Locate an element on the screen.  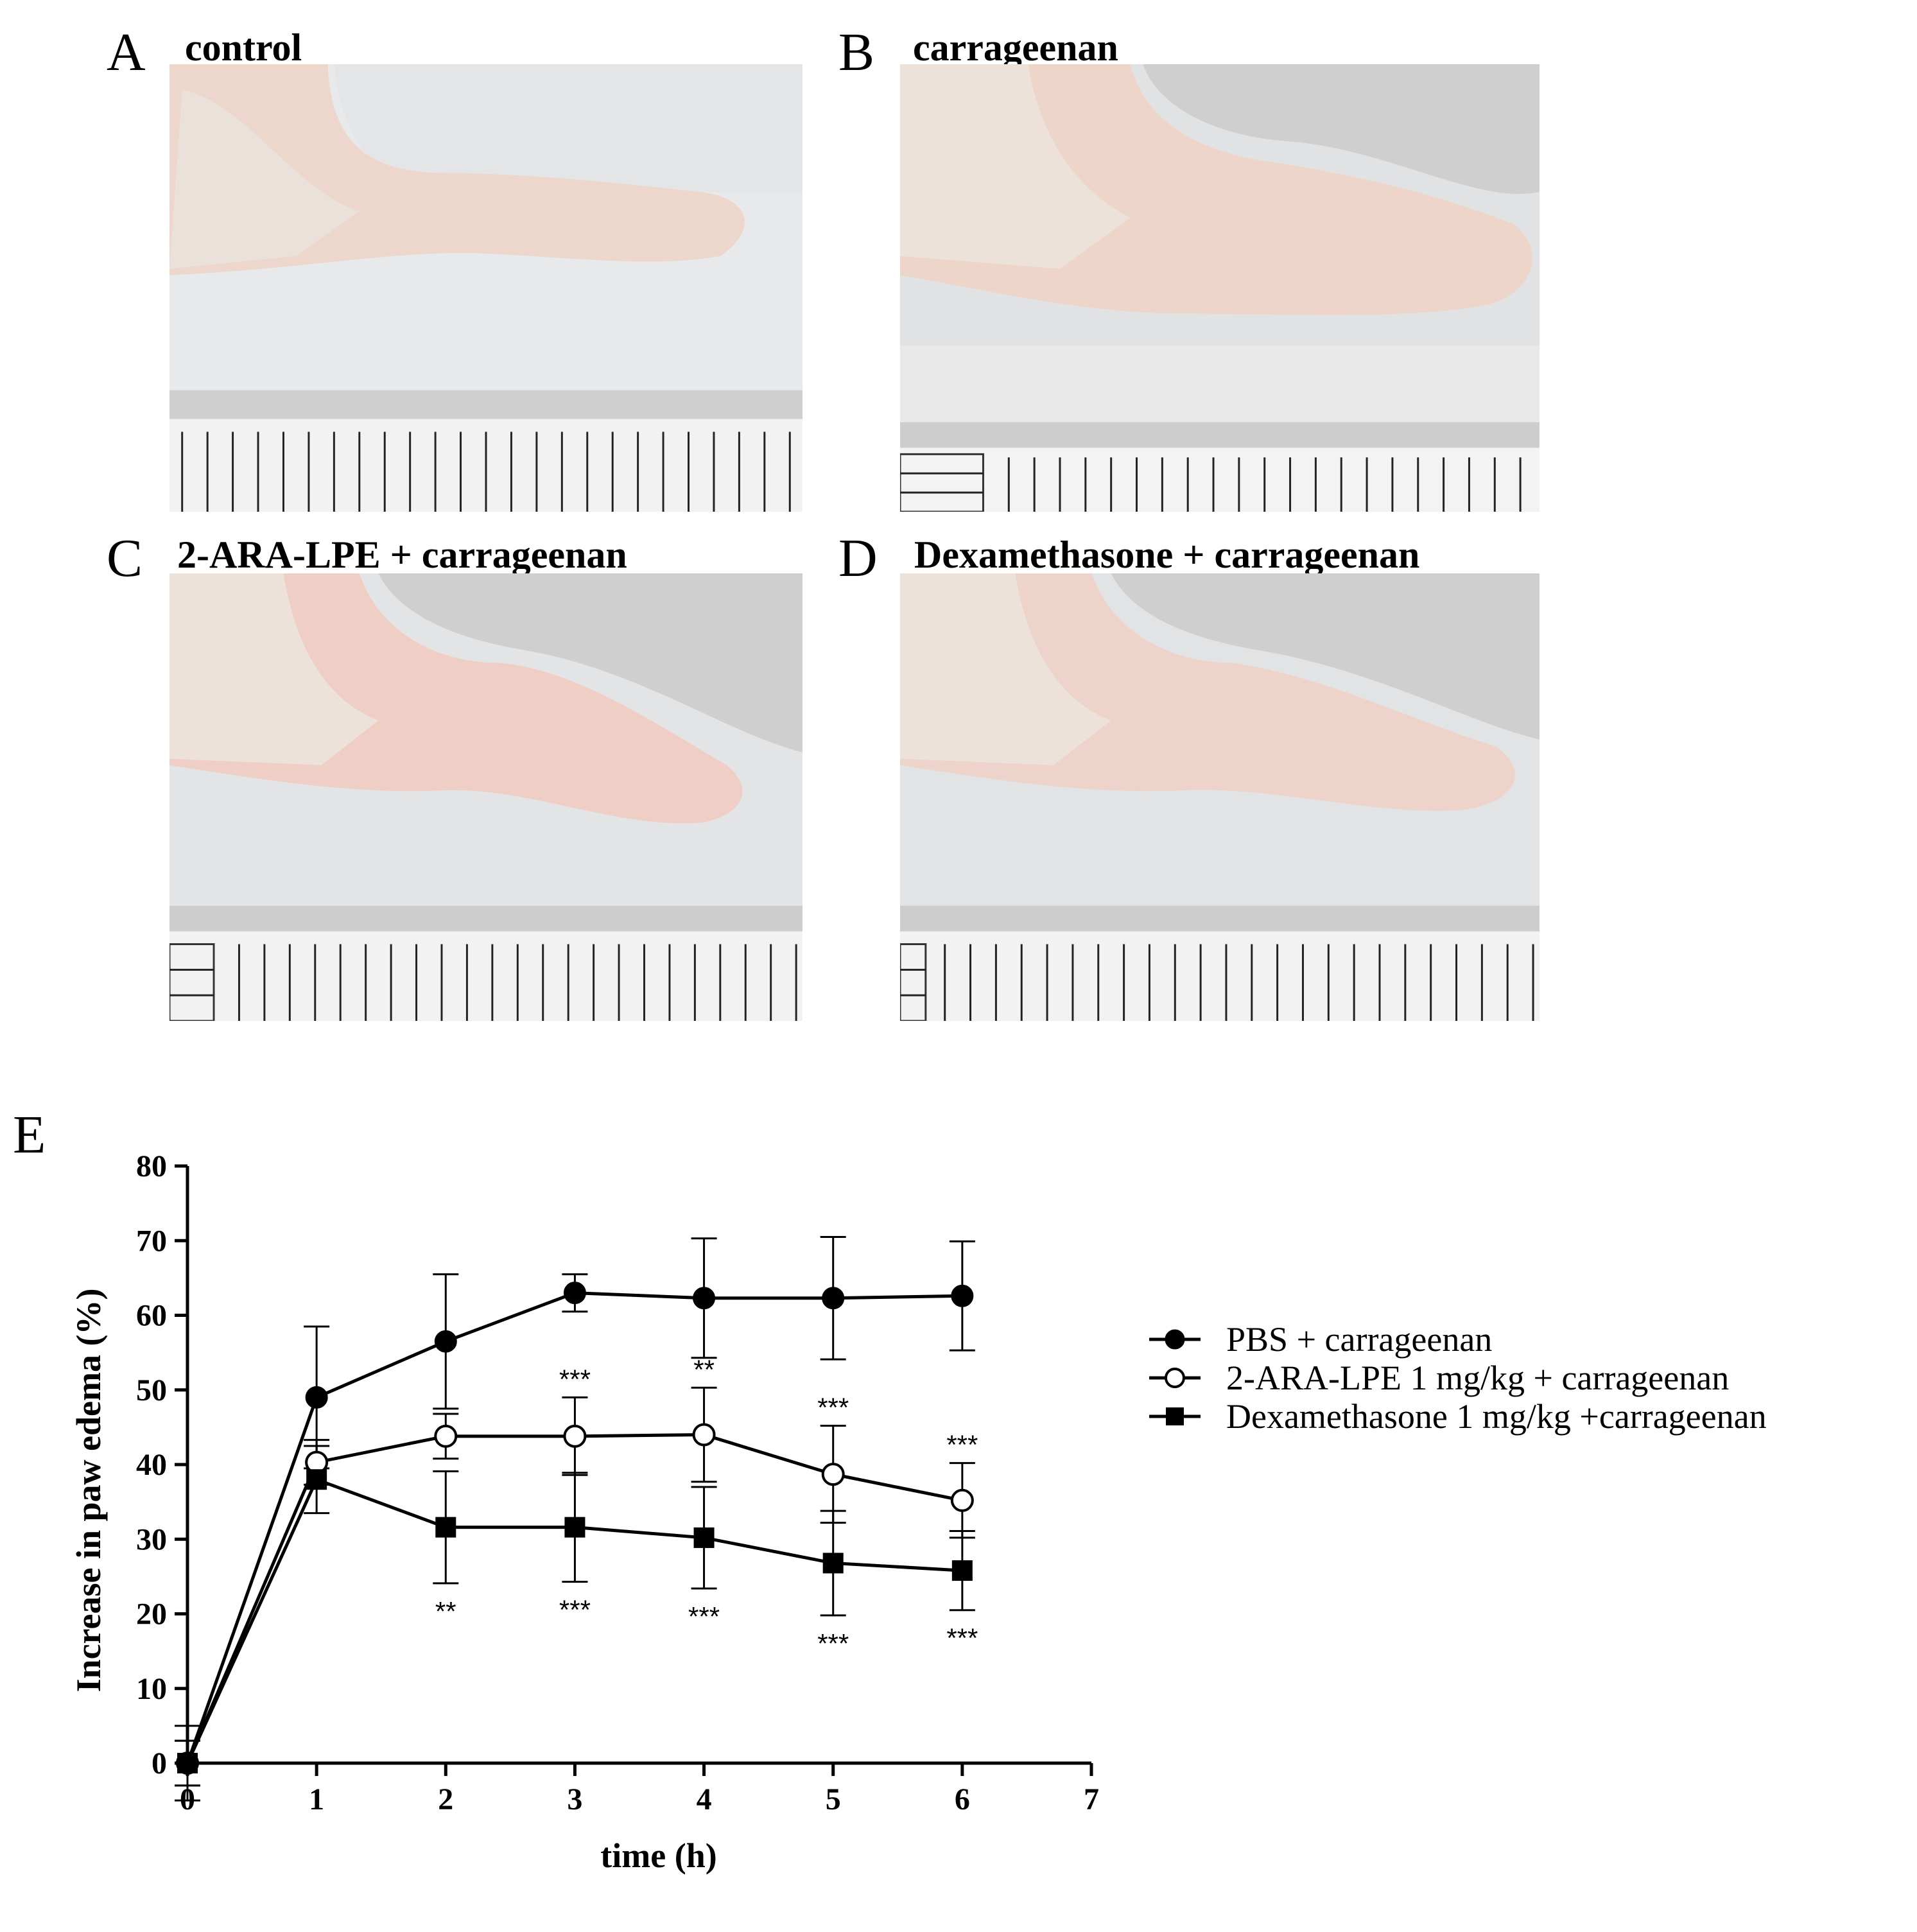
y-tick-label: 10 is located at coordinates (151, 1689).